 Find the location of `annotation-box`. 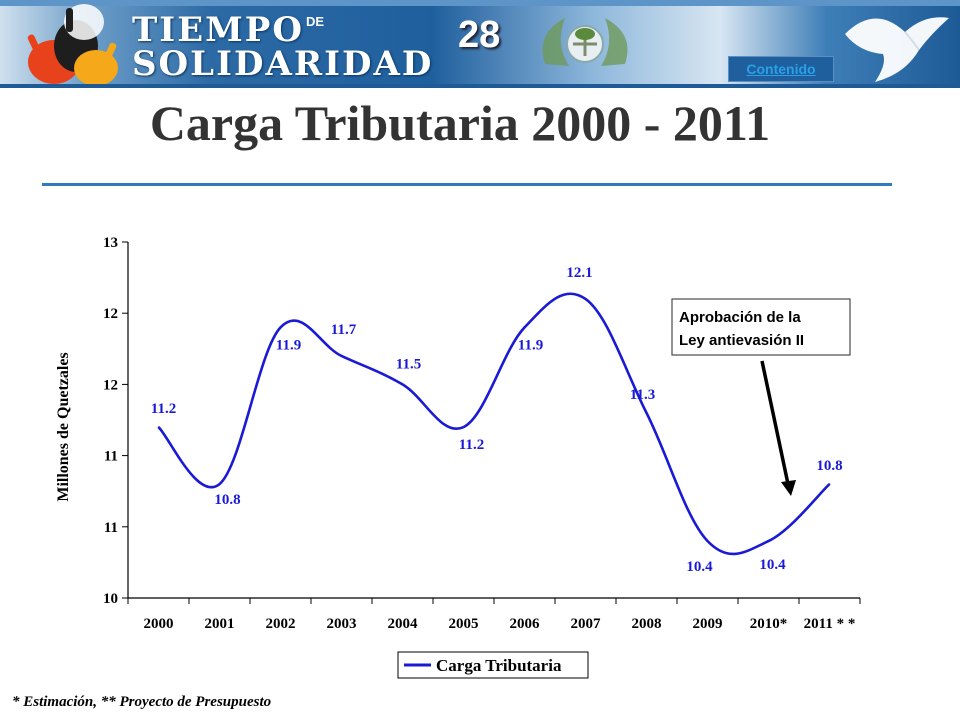

annotation-box is located at coordinates (761, 327).